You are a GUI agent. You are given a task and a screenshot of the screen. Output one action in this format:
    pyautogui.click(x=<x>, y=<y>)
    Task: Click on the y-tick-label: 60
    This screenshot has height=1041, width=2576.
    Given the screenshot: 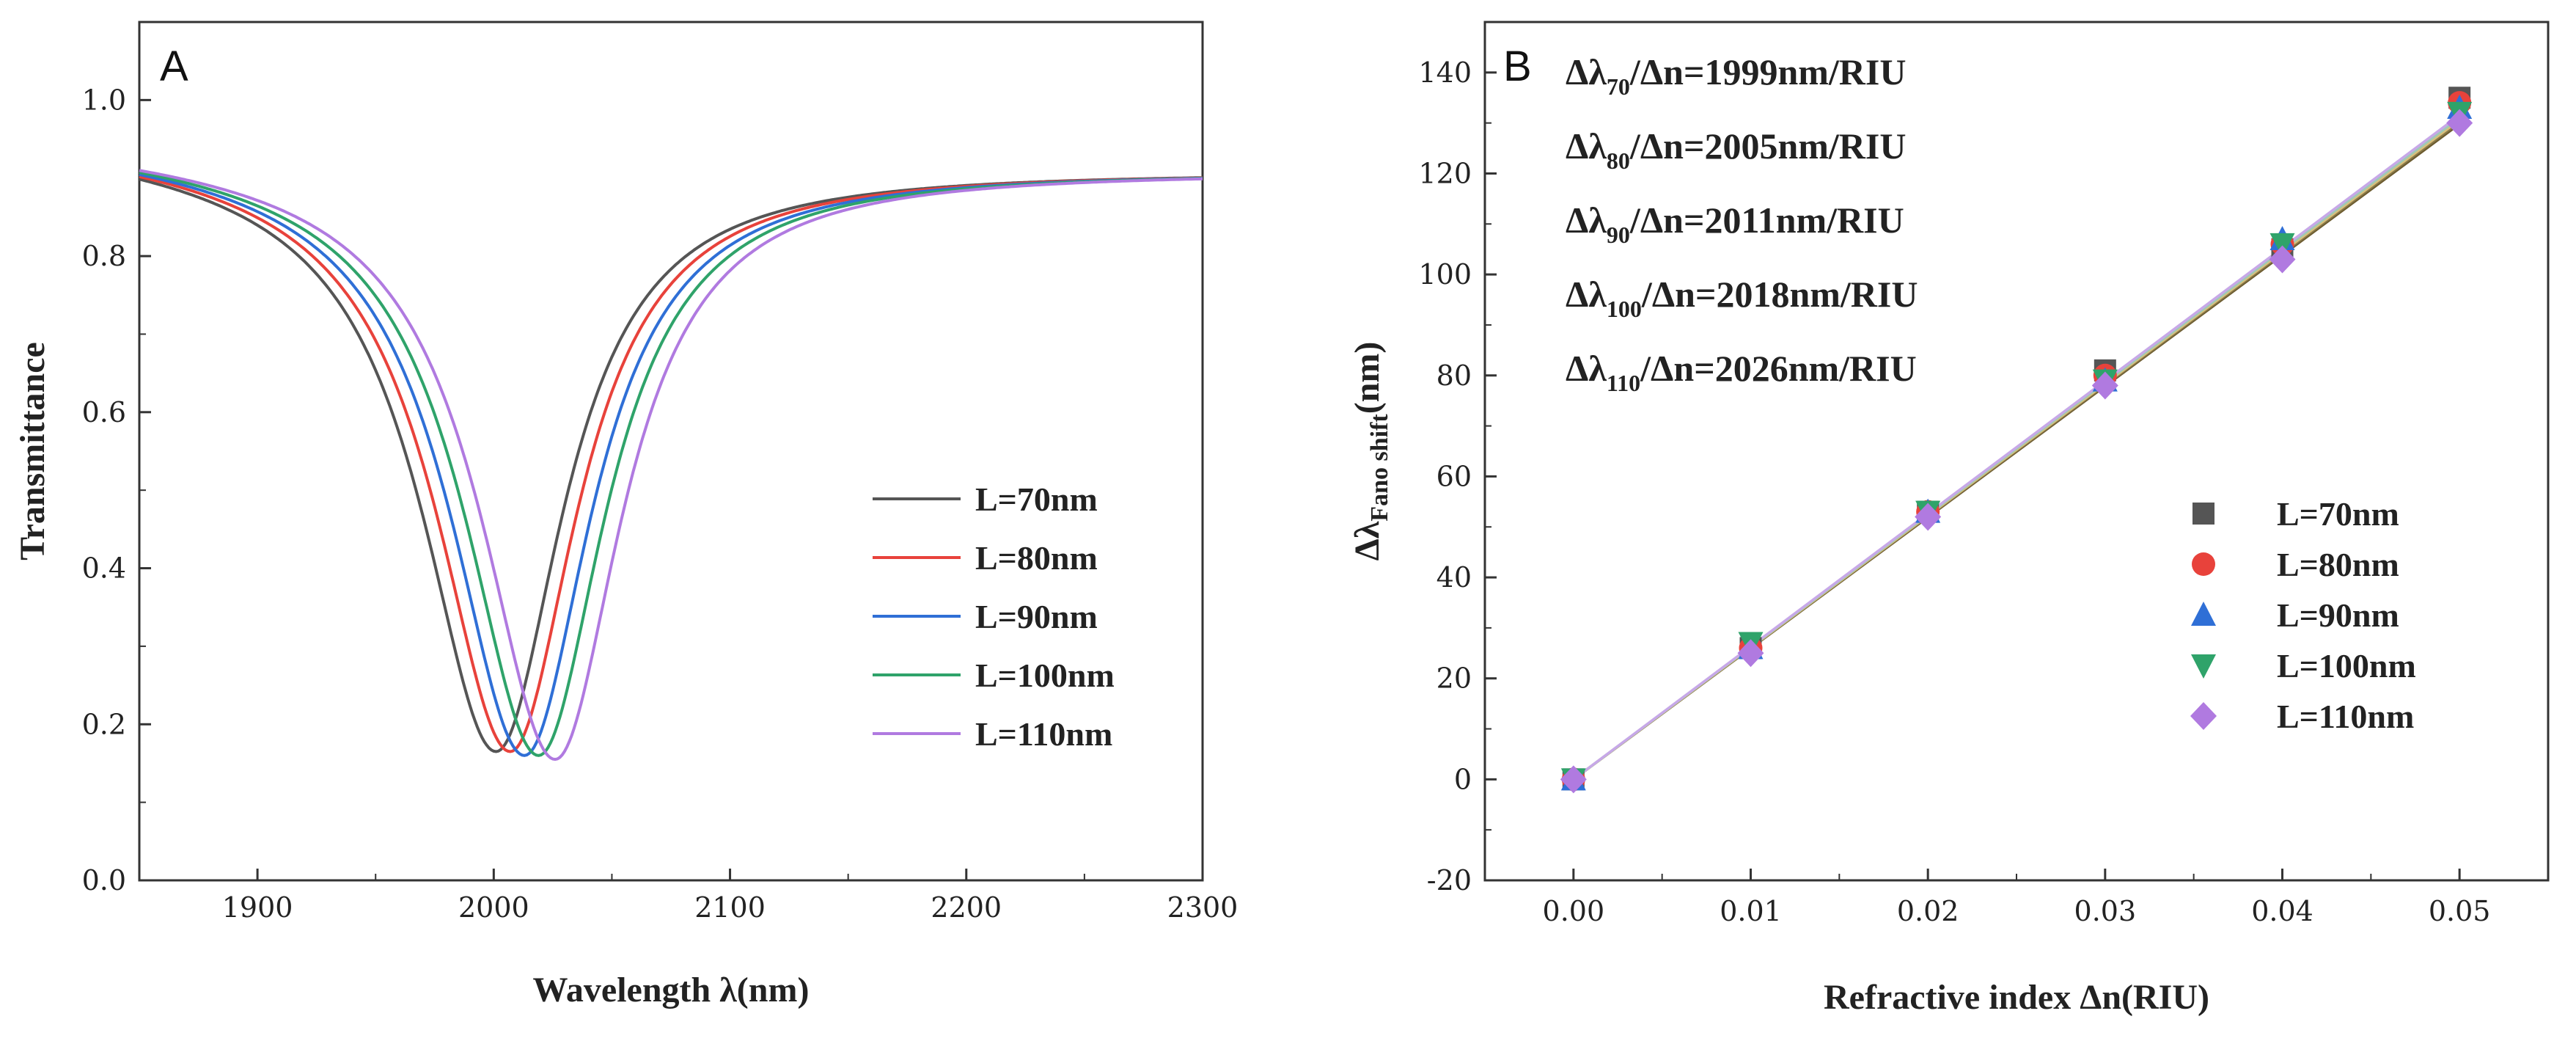 What is the action you would take?
    pyautogui.click(x=1454, y=476)
    